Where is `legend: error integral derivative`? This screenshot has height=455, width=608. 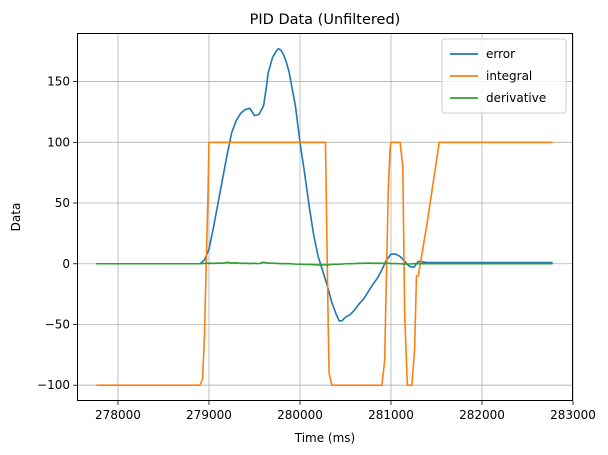 legend: error integral derivative is located at coordinates (504, 76).